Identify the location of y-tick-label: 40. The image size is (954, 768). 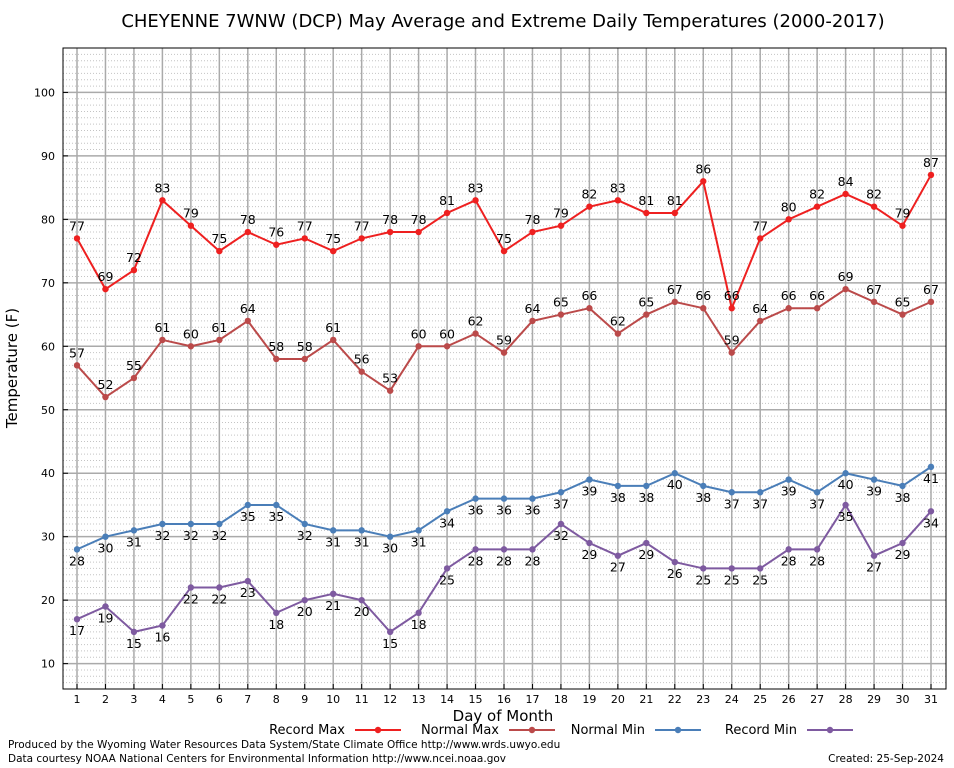
(48, 473).